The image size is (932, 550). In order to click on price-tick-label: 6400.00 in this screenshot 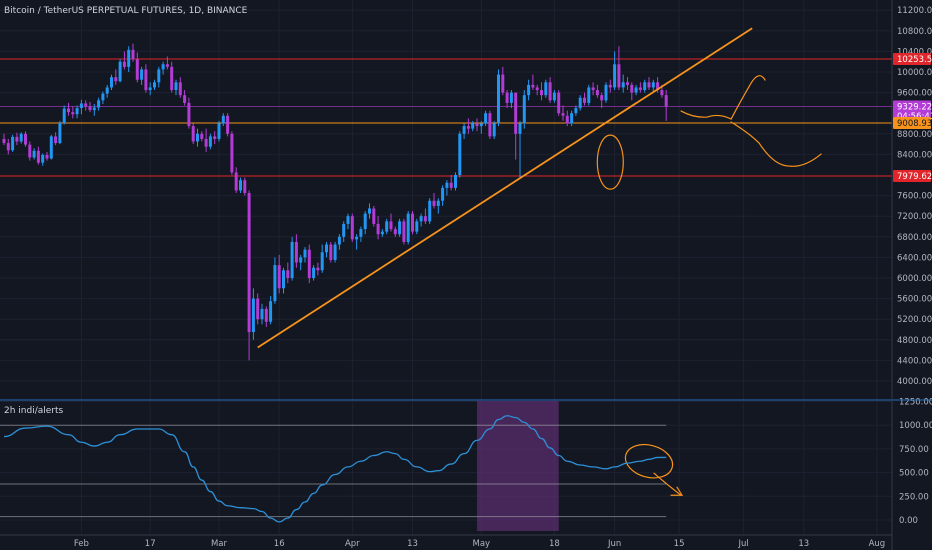, I will do `click(914, 258)`.